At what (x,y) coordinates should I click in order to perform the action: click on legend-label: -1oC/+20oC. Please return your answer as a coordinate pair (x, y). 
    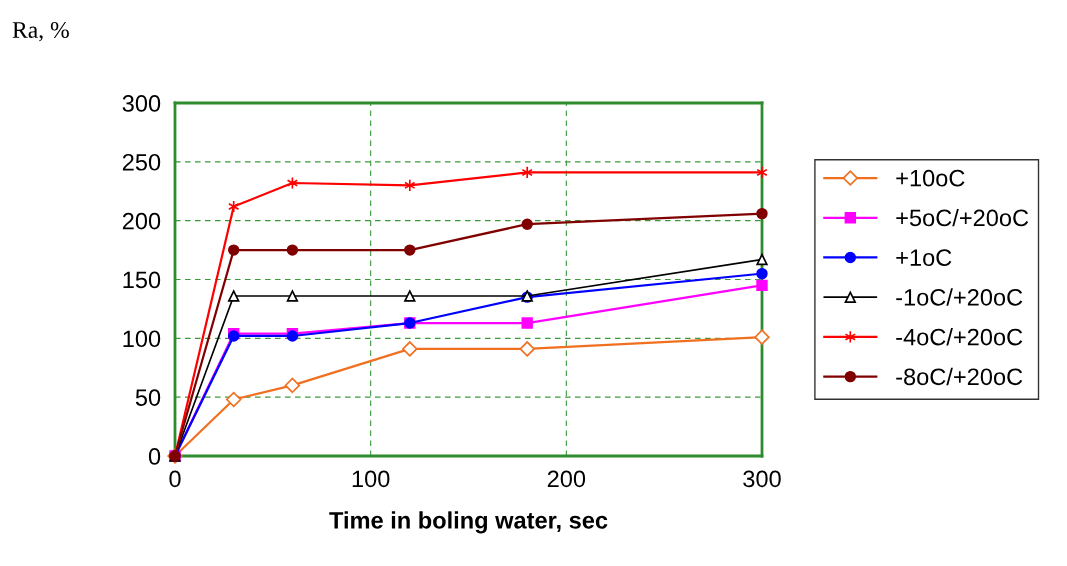
    Looking at the image, I should click on (959, 297).